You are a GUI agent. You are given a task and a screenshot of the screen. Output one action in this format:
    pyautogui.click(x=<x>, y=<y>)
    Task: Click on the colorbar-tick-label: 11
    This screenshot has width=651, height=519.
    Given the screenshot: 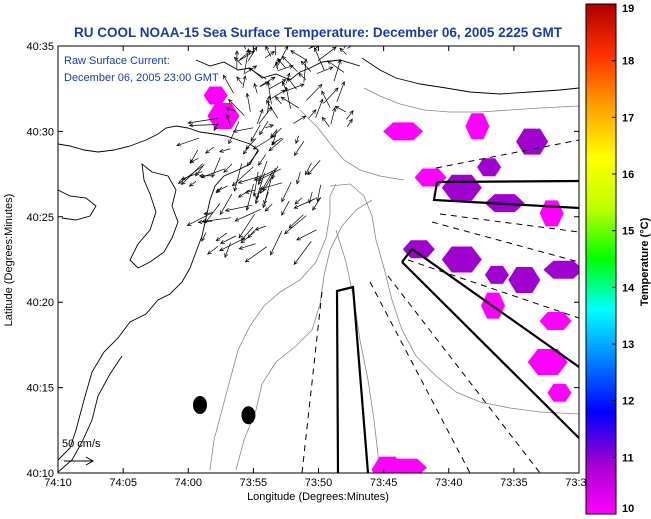 What is the action you would take?
    pyautogui.click(x=628, y=458)
    